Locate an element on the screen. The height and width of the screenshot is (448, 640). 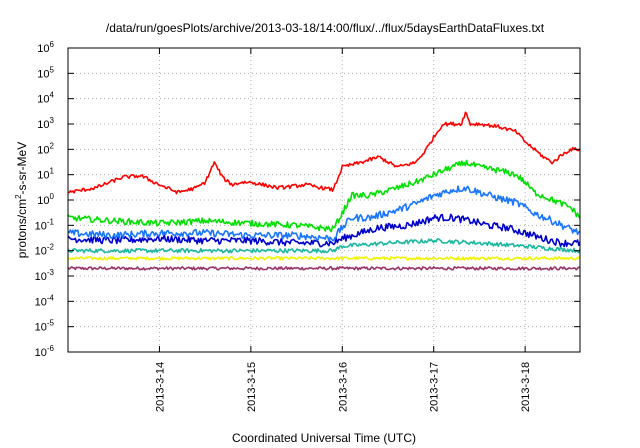
y-tick-label: 10⁻⁴ is located at coordinates (45, 300).